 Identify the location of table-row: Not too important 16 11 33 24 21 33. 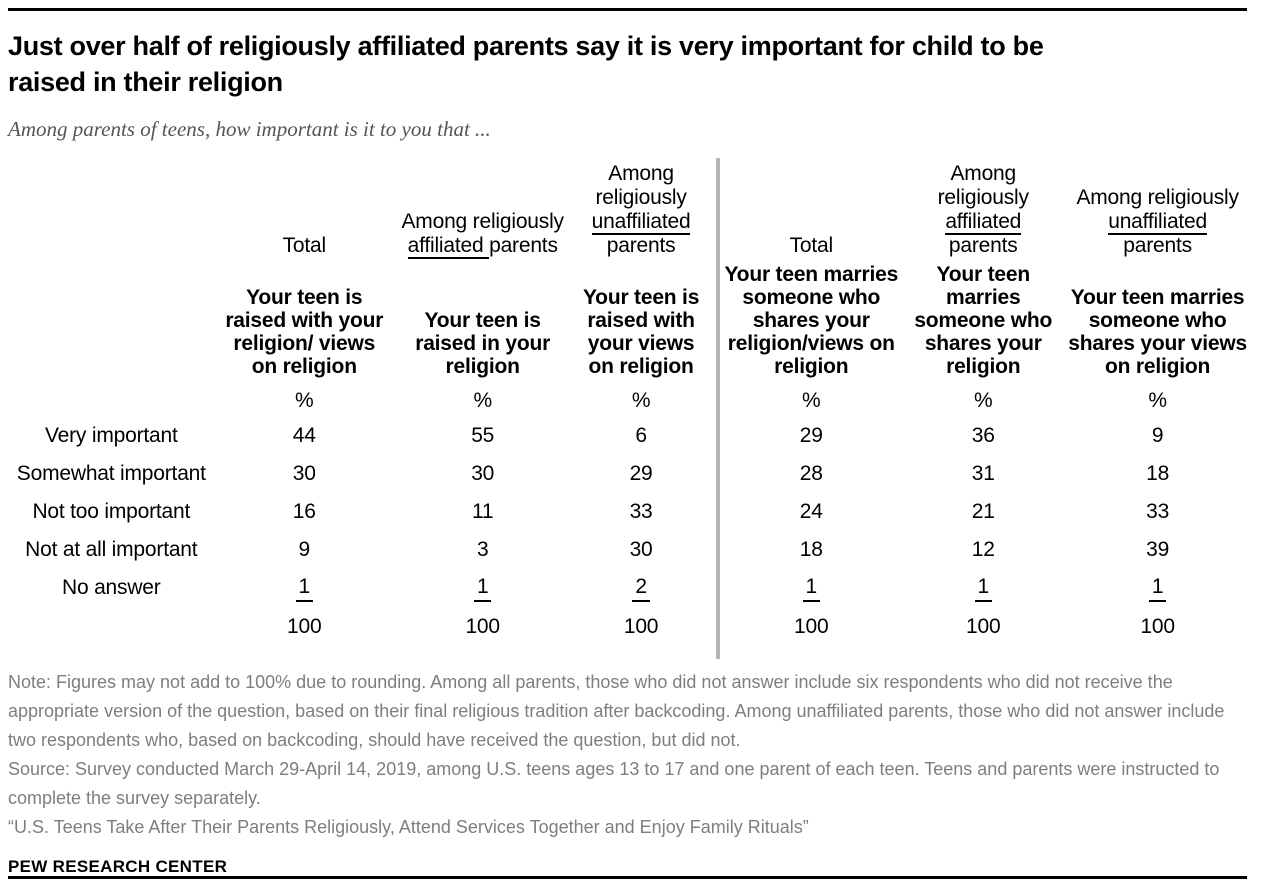
(627, 512).